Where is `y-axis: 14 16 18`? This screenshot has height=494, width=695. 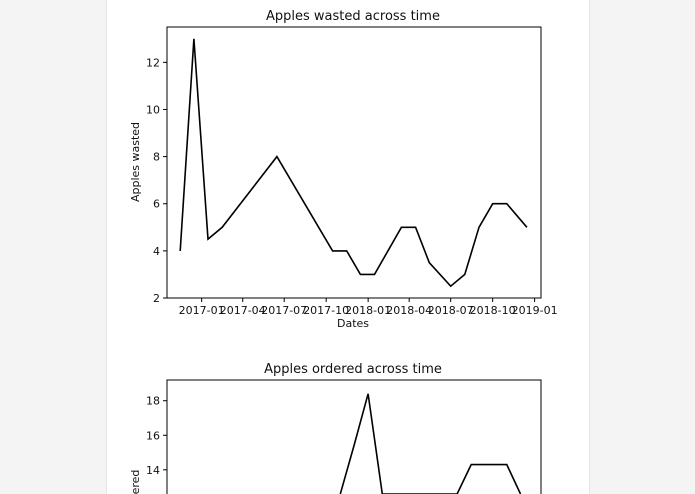 y-axis: 14 16 18 is located at coordinates (156, 436).